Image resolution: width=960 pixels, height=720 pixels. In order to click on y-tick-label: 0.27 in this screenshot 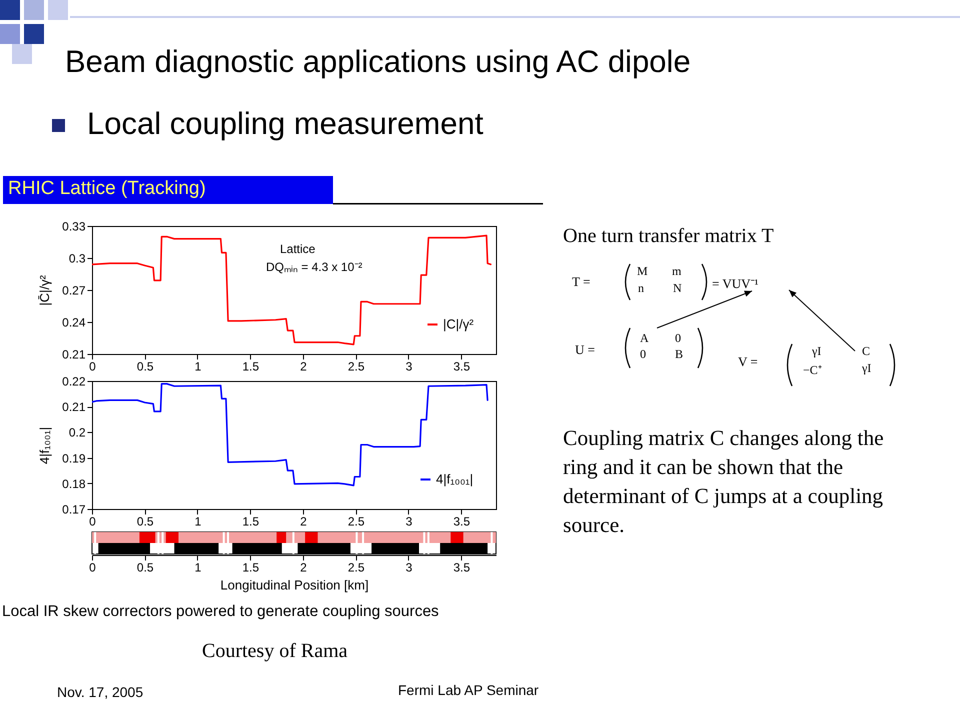, I will do `click(74, 291)`.